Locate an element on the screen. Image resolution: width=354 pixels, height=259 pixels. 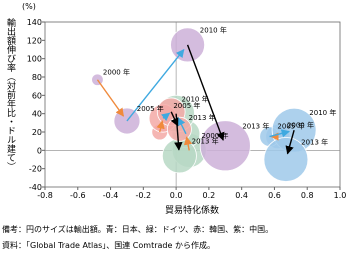
x-tick-label: 1.0 is located at coordinates (340, 195).